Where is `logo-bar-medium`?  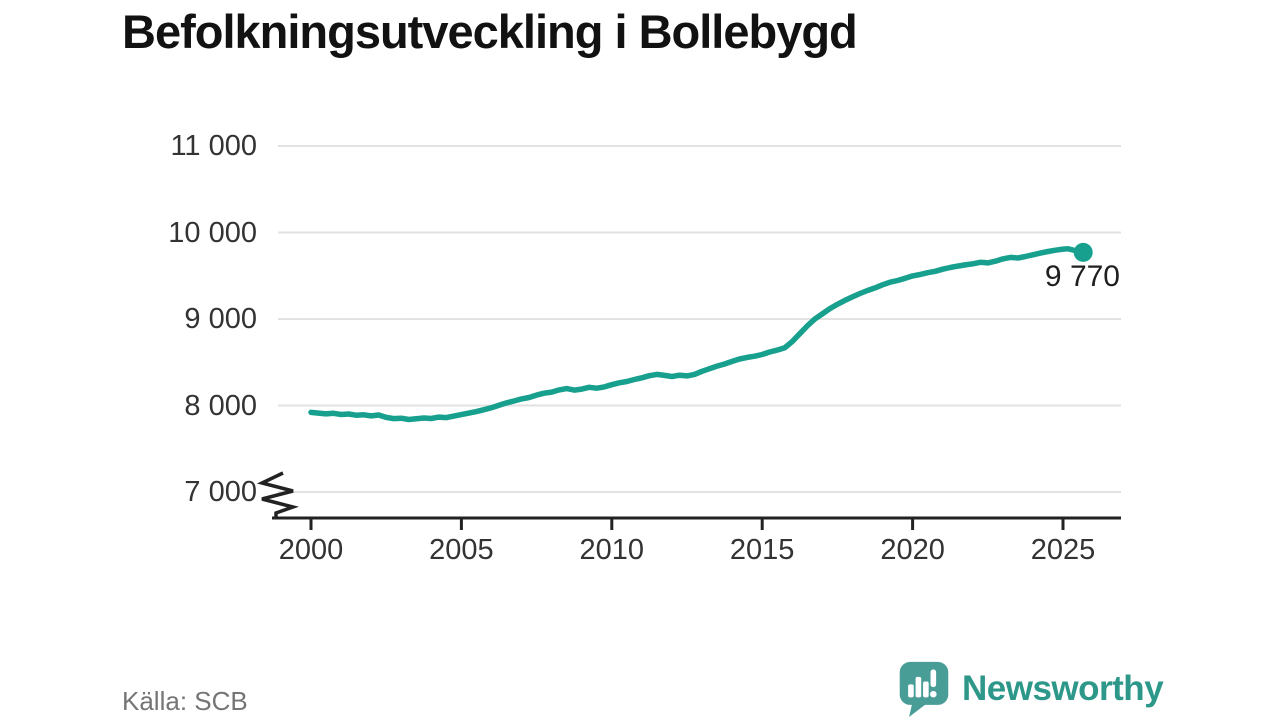 logo-bar-medium is located at coordinates (926, 689).